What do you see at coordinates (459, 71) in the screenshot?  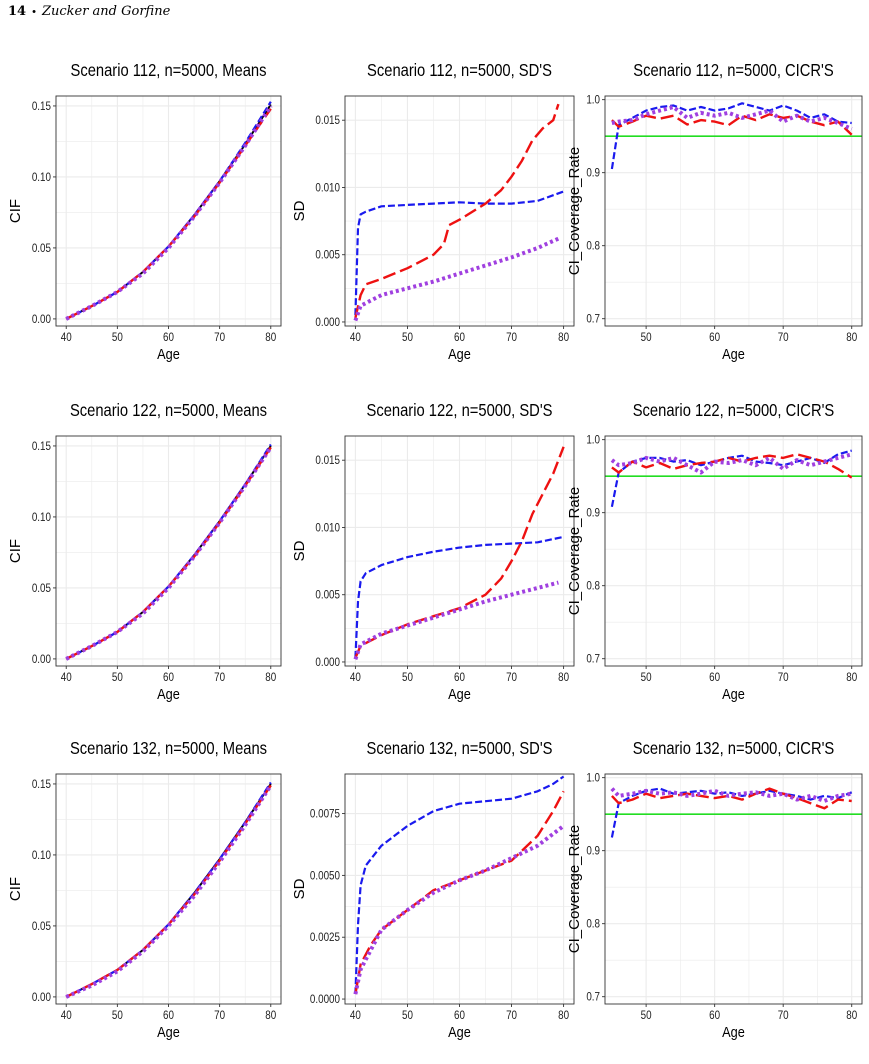 I see `chart-title: Scenario 112, n=5000, SD'S` at bounding box center [459, 71].